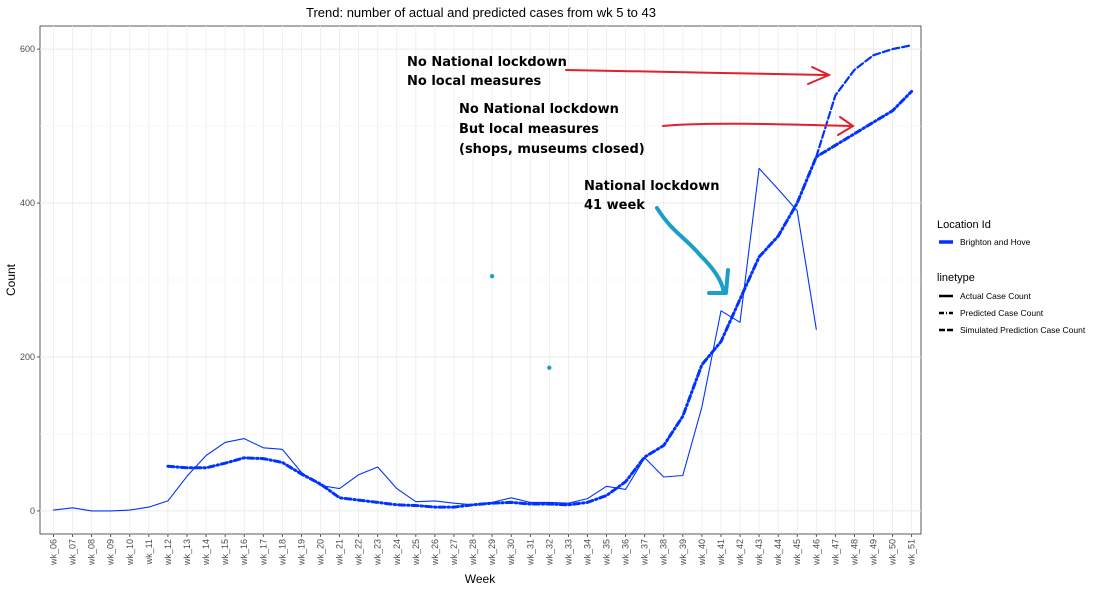  Describe the element at coordinates (696, 72) in the screenshot. I see `red-arrow-1-shaft` at that location.